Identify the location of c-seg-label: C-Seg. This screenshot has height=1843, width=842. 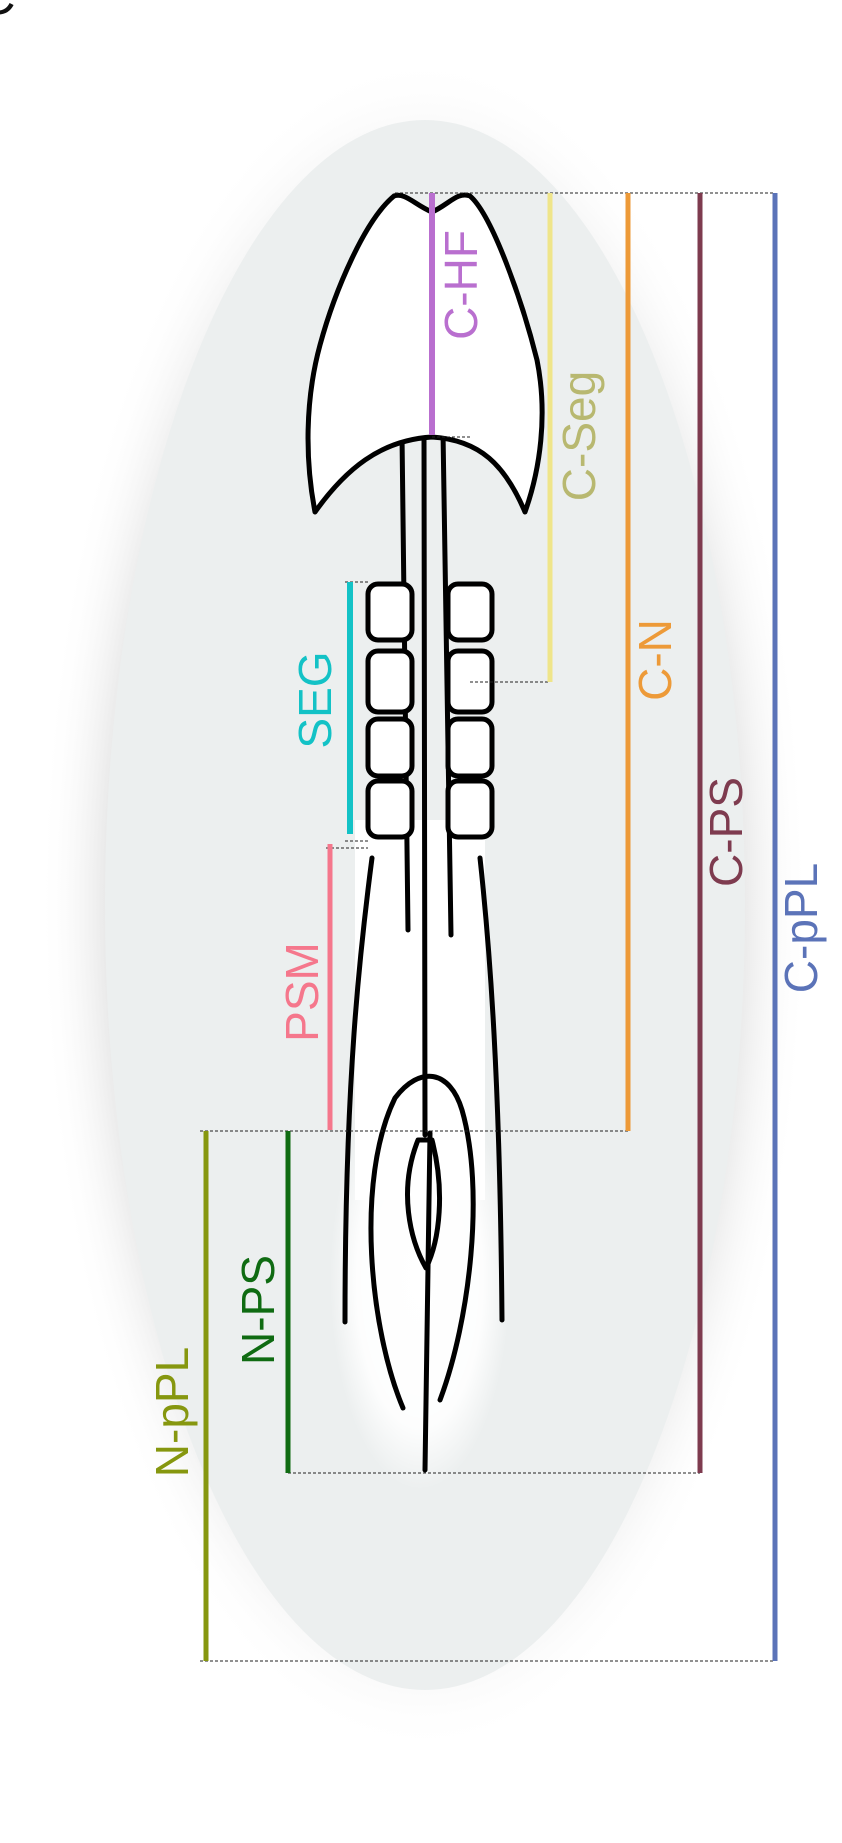
(579, 436).